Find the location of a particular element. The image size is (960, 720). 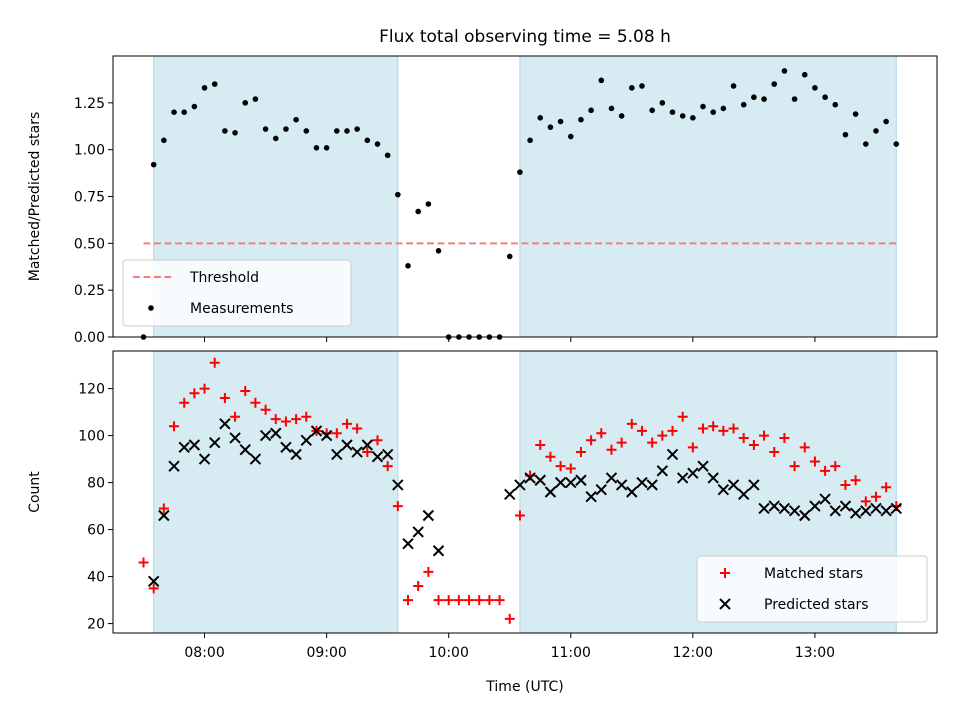

x-tick-label: 09:00 is located at coordinates (326, 653).